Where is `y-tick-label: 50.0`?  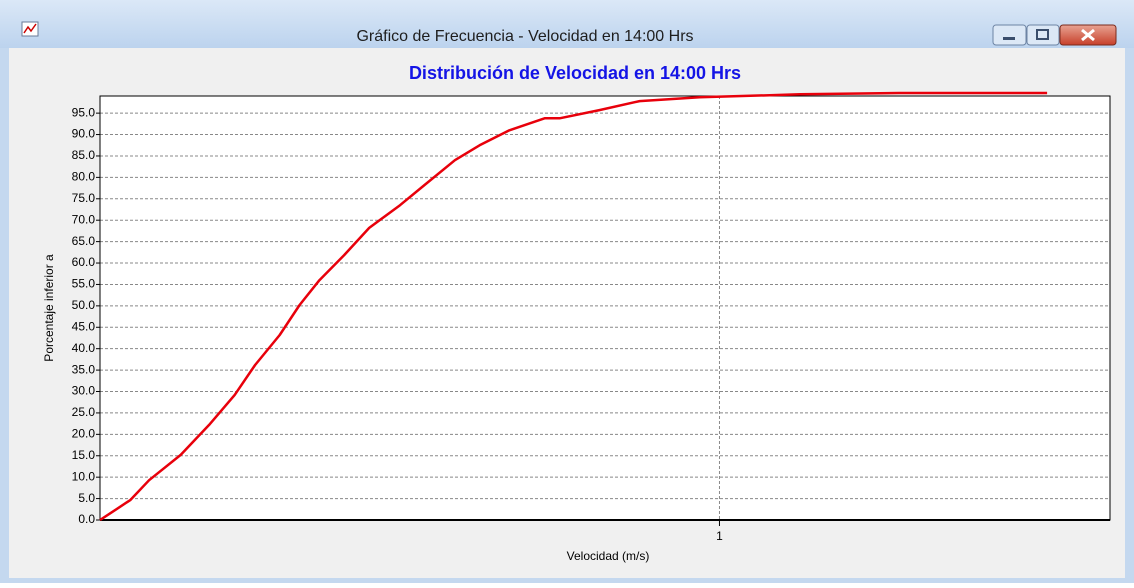 y-tick-label: 50.0 is located at coordinates (84, 305).